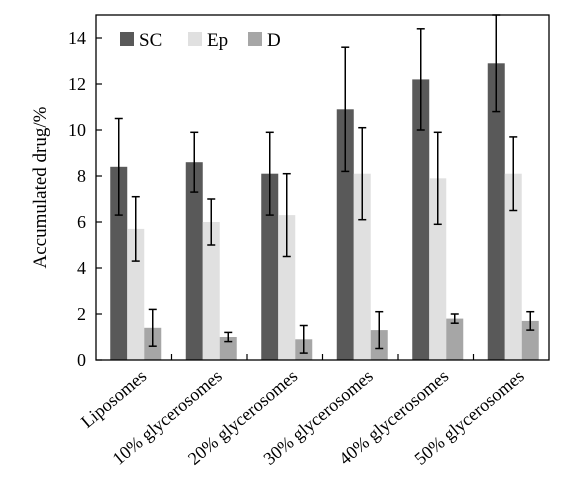 Image resolution: width=587 pixels, height=500 pixels. What do you see at coordinates (81, 222) in the screenshot?
I see `y-tick-label: 6` at bounding box center [81, 222].